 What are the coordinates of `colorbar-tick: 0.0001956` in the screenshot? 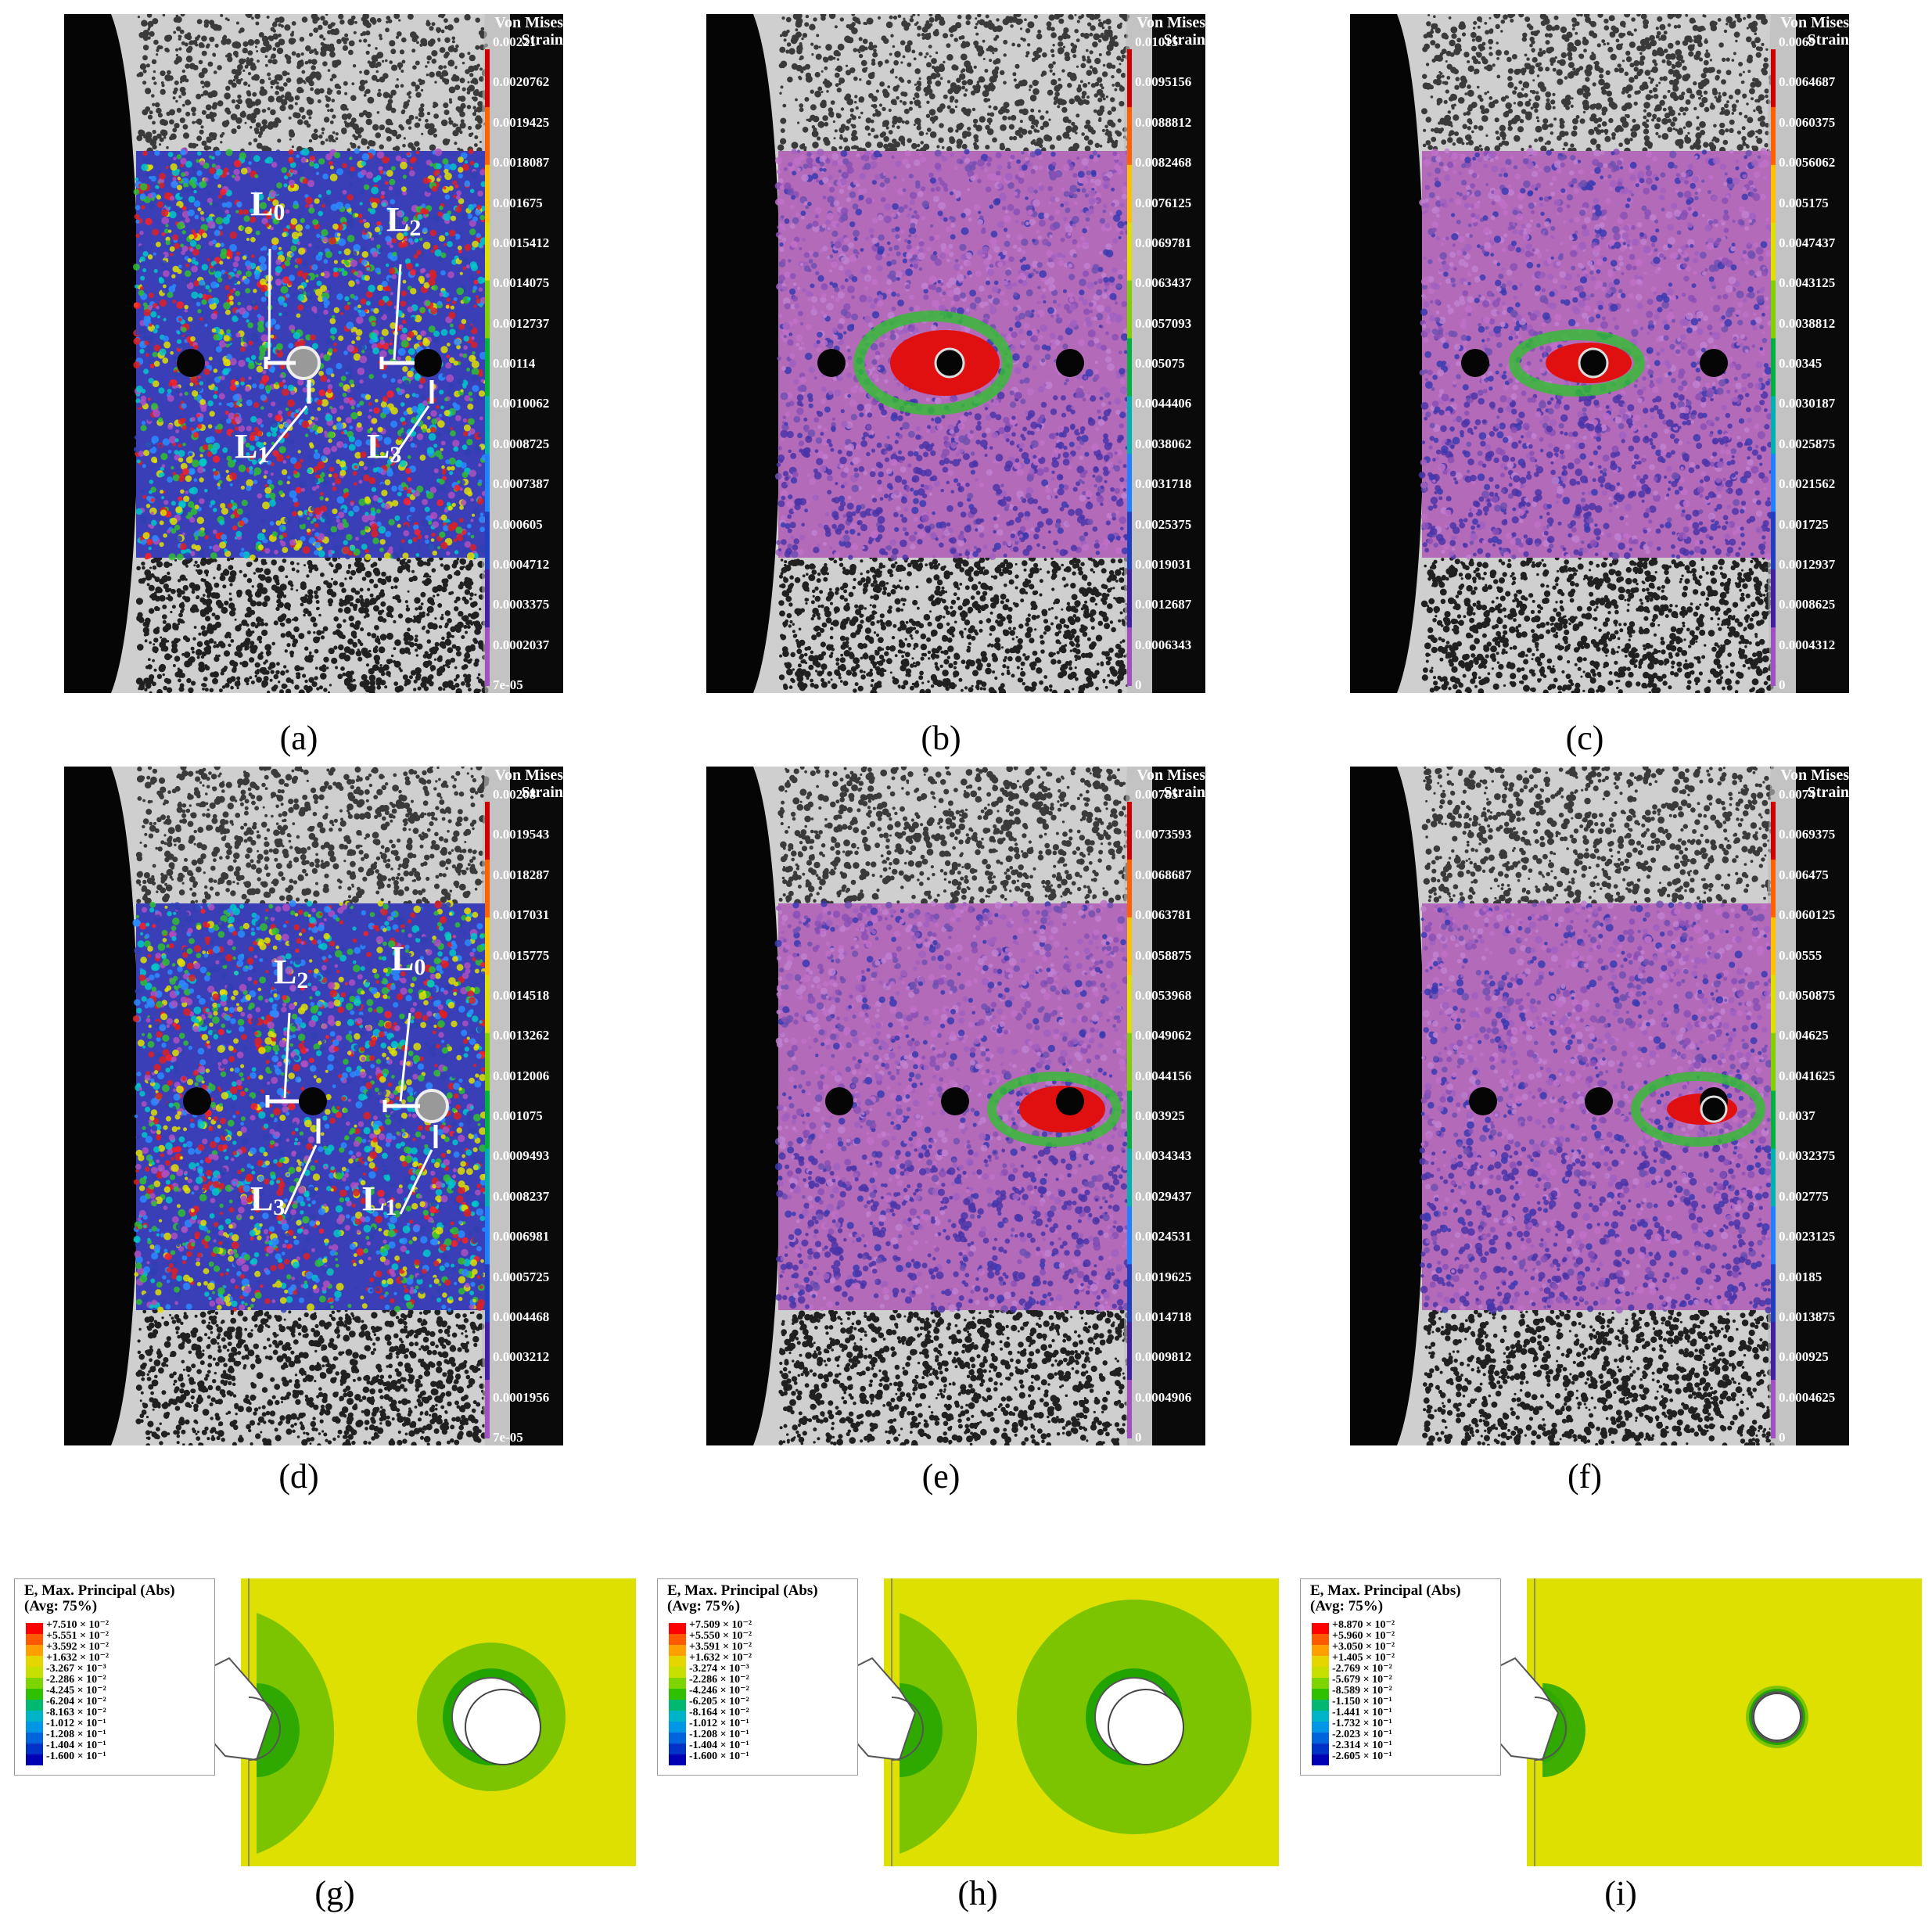 It's located at (521, 1398).